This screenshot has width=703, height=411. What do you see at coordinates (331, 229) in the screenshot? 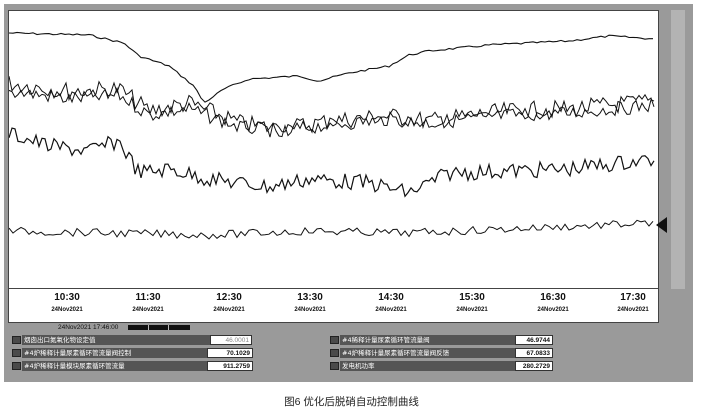
I see `trend-line-bottom` at bounding box center [331, 229].